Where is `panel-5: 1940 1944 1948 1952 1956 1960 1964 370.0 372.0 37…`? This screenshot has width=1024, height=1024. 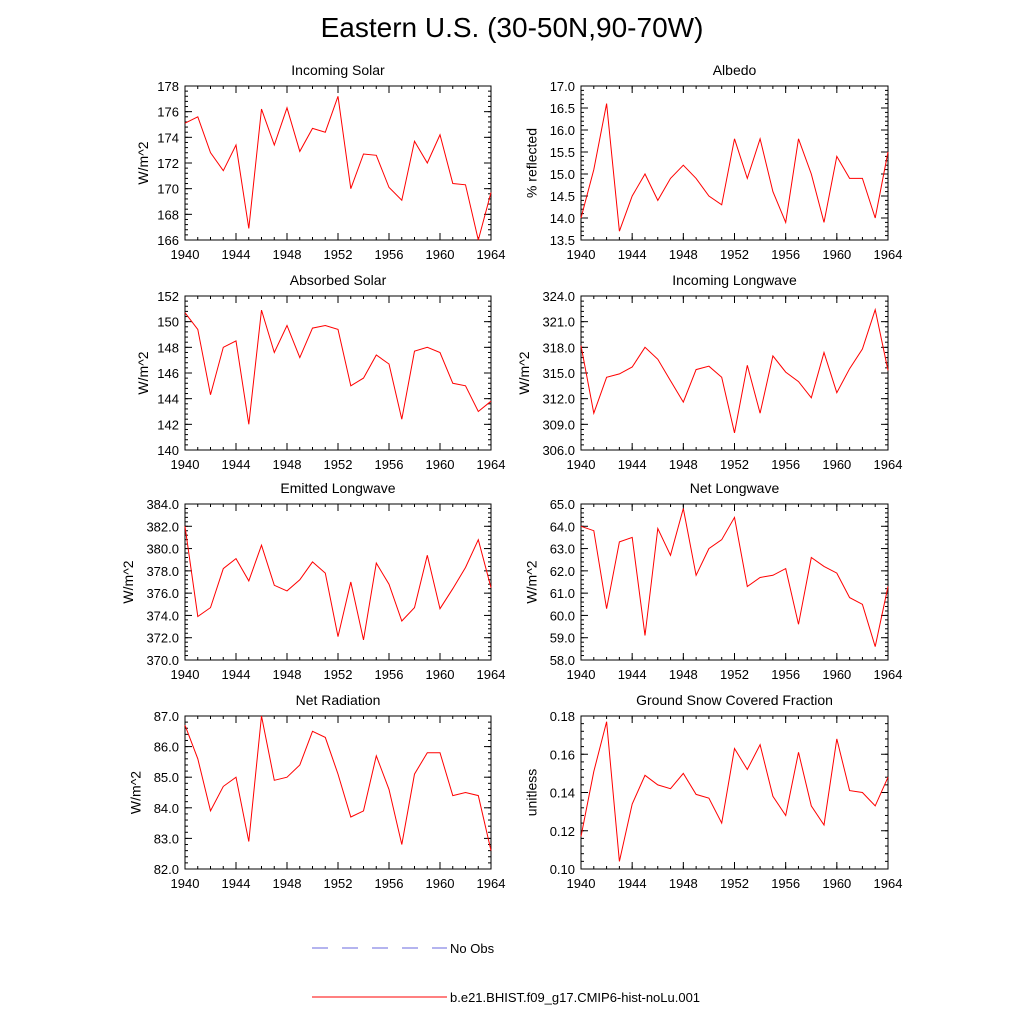
panel-5: 1940 1944 1948 1952 1956 1960 1964 370.0 372.0 37… is located at coordinates (312, 581).